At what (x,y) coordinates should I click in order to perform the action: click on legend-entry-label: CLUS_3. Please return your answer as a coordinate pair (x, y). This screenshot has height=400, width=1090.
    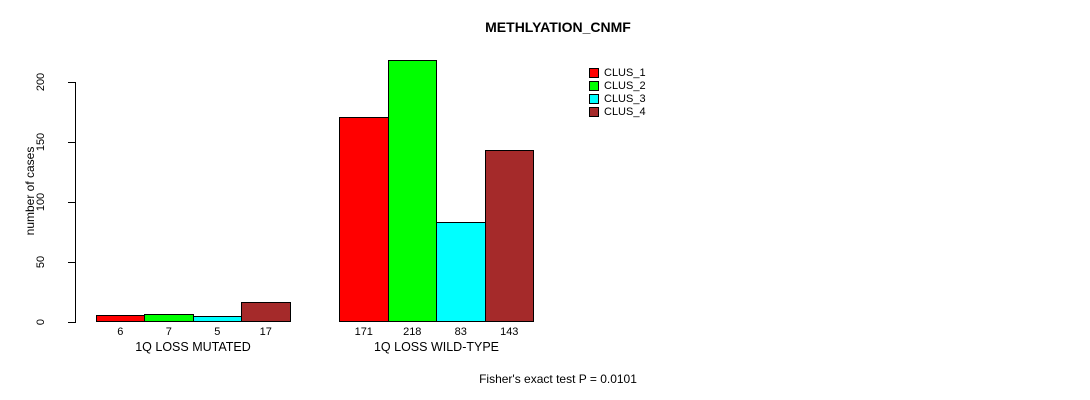
    Looking at the image, I should click on (625, 98).